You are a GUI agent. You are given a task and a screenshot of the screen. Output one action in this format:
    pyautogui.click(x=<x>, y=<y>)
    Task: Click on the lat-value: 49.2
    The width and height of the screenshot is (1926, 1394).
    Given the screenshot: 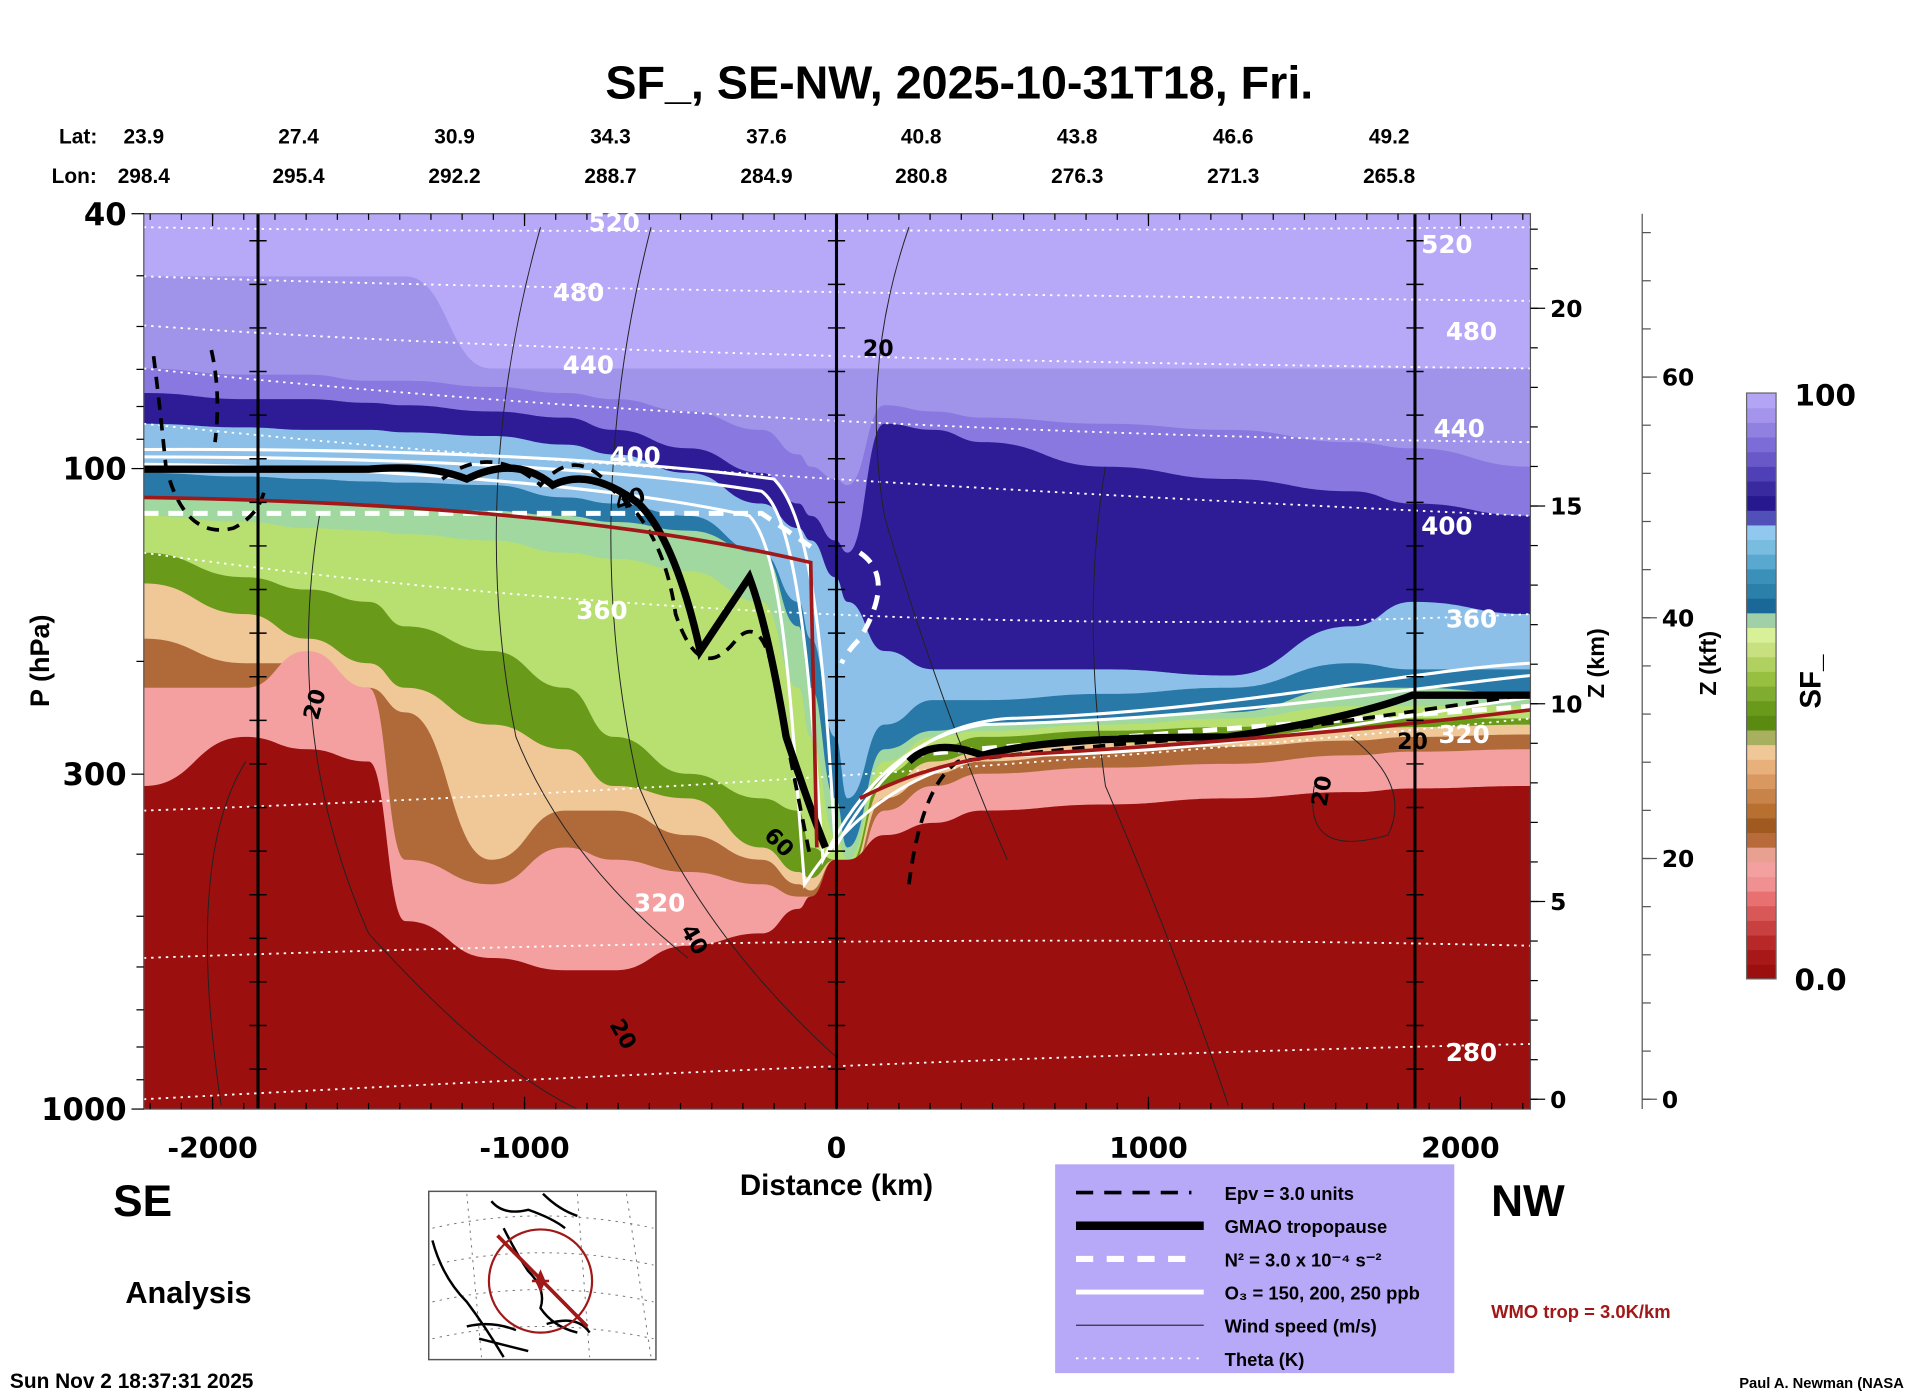 What is the action you would take?
    pyautogui.click(x=1389, y=137)
    